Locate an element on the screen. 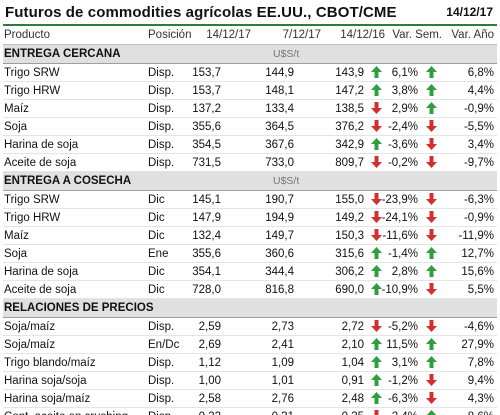  product-name: Harina de soja is located at coordinates (41, 145).